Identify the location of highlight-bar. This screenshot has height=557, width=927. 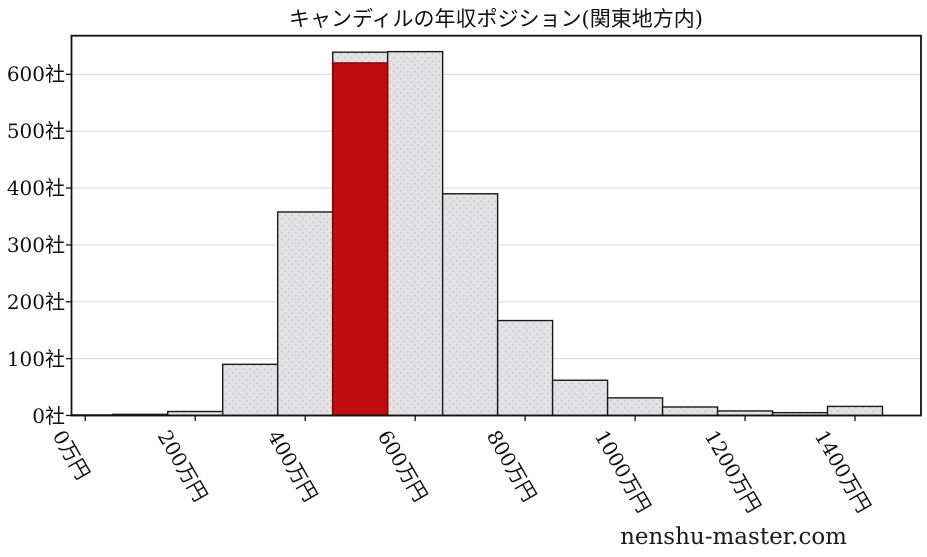
(360, 239).